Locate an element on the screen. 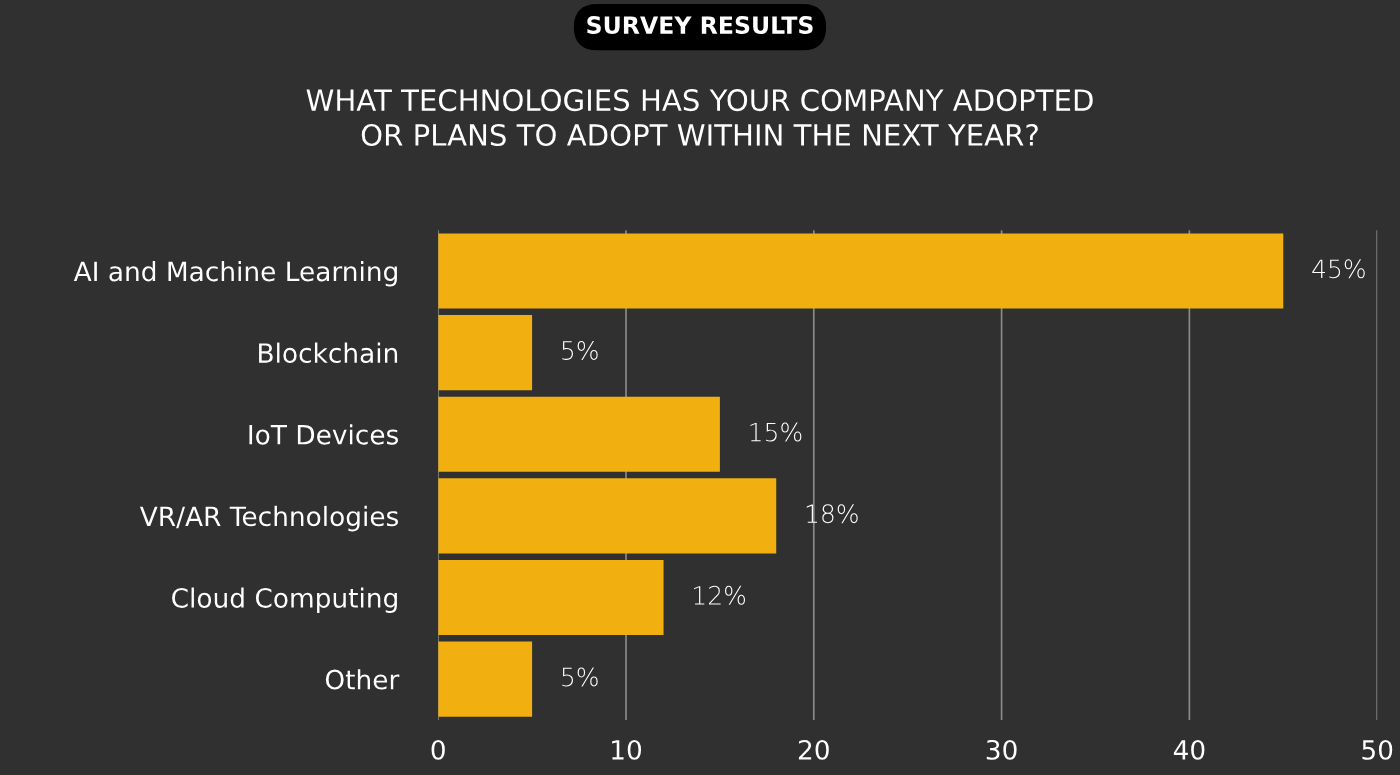  x-tick-label: 10 is located at coordinates (627, 749).